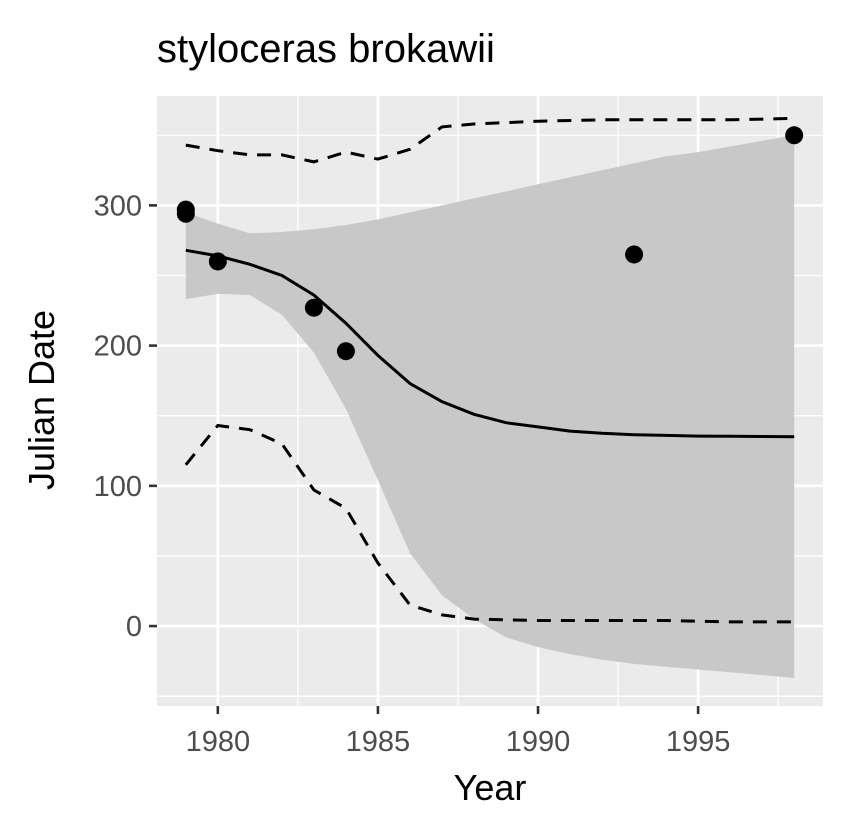 The width and height of the screenshot is (846, 835). What do you see at coordinates (218, 742) in the screenshot?
I see `x-tick-label: 1980` at bounding box center [218, 742].